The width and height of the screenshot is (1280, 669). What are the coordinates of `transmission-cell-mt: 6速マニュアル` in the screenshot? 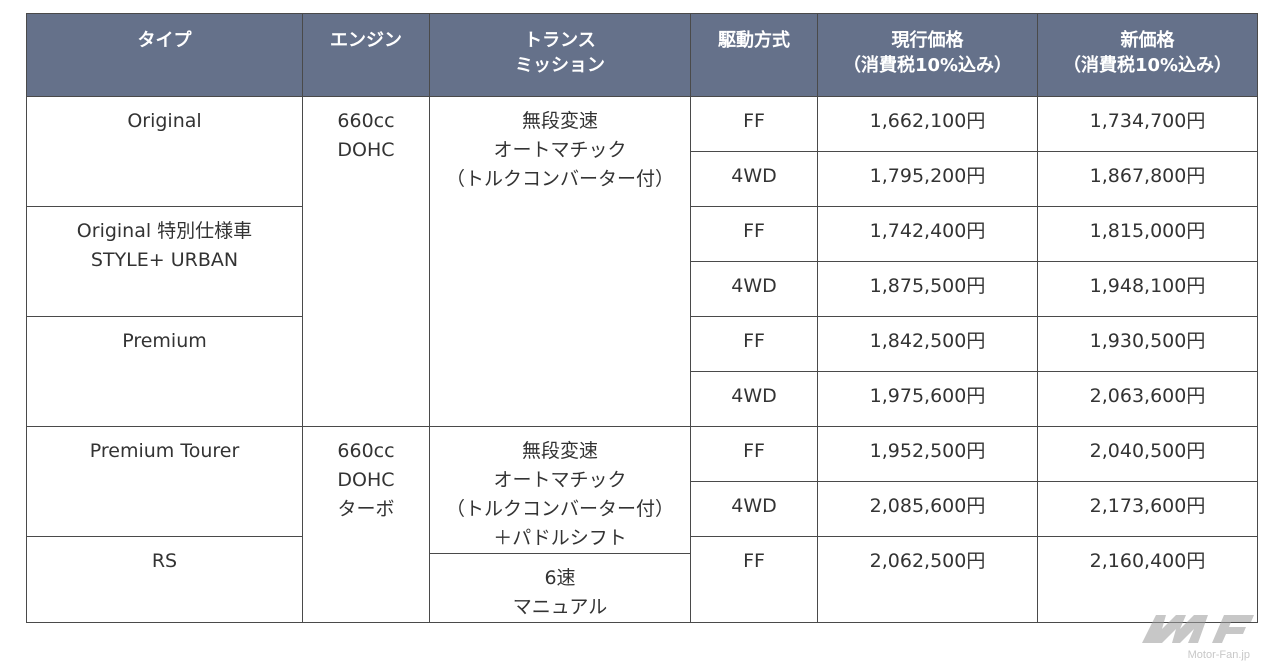 It's located at (560, 588).